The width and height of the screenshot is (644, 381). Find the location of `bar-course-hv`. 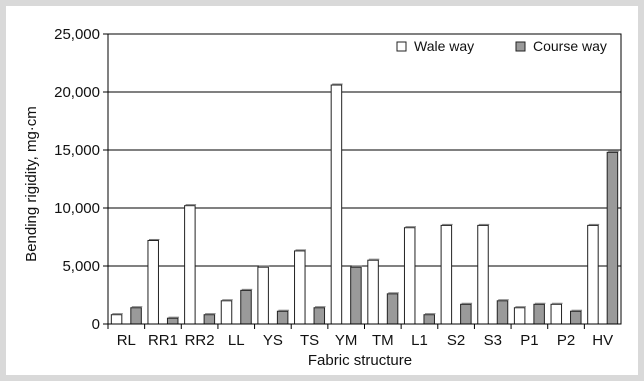

bar-course-hv is located at coordinates (612, 238).